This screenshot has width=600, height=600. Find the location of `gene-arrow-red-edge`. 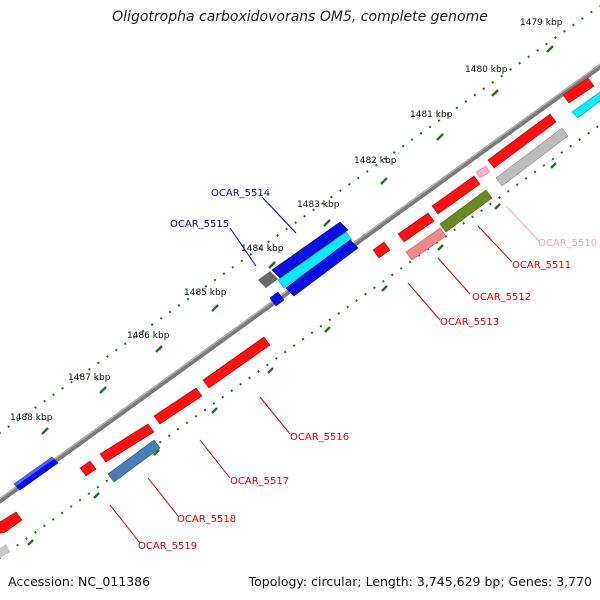

gene-arrow-red-edge is located at coordinates (11, 522).